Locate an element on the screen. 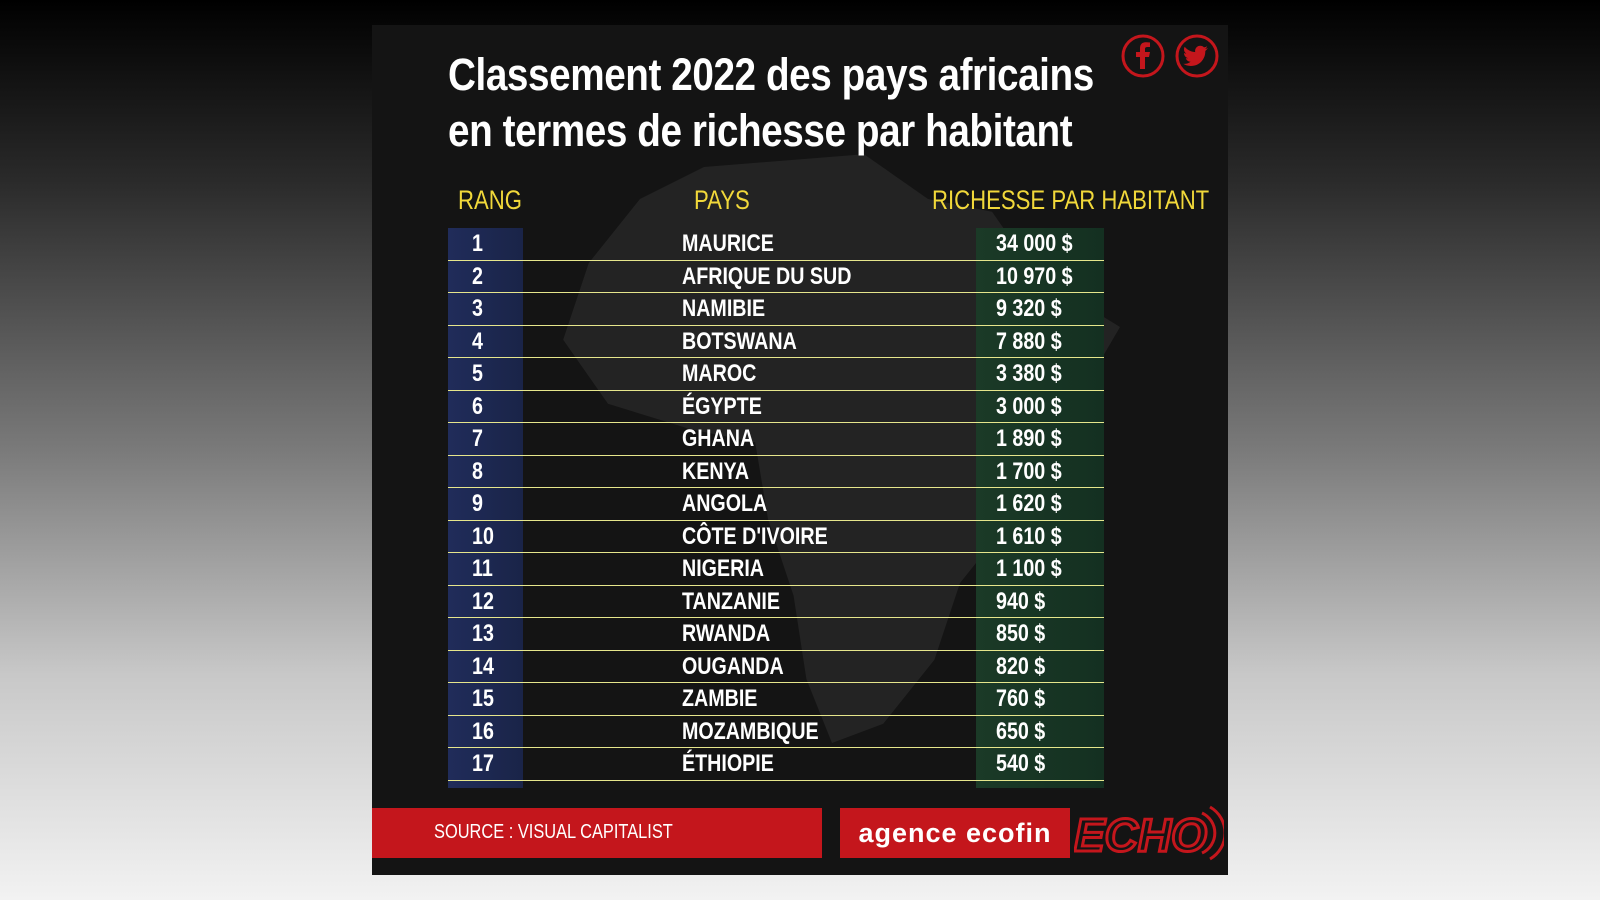 The width and height of the screenshot is (1600, 900). table-row: 17 ÉTHIOPIE 540 $ is located at coordinates (776, 764).